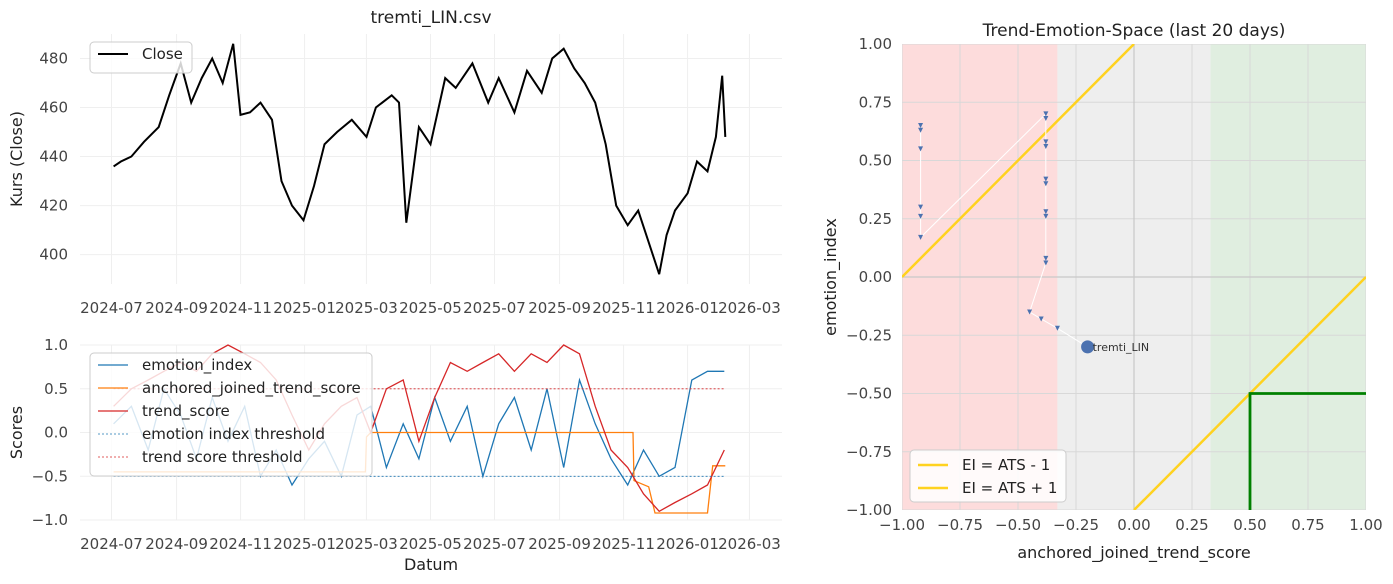  What do you see at coordinates (1121, 347) in the screenshot?
I see `point-annotation: tremti_LIN` at bounding box center [1121, 347].